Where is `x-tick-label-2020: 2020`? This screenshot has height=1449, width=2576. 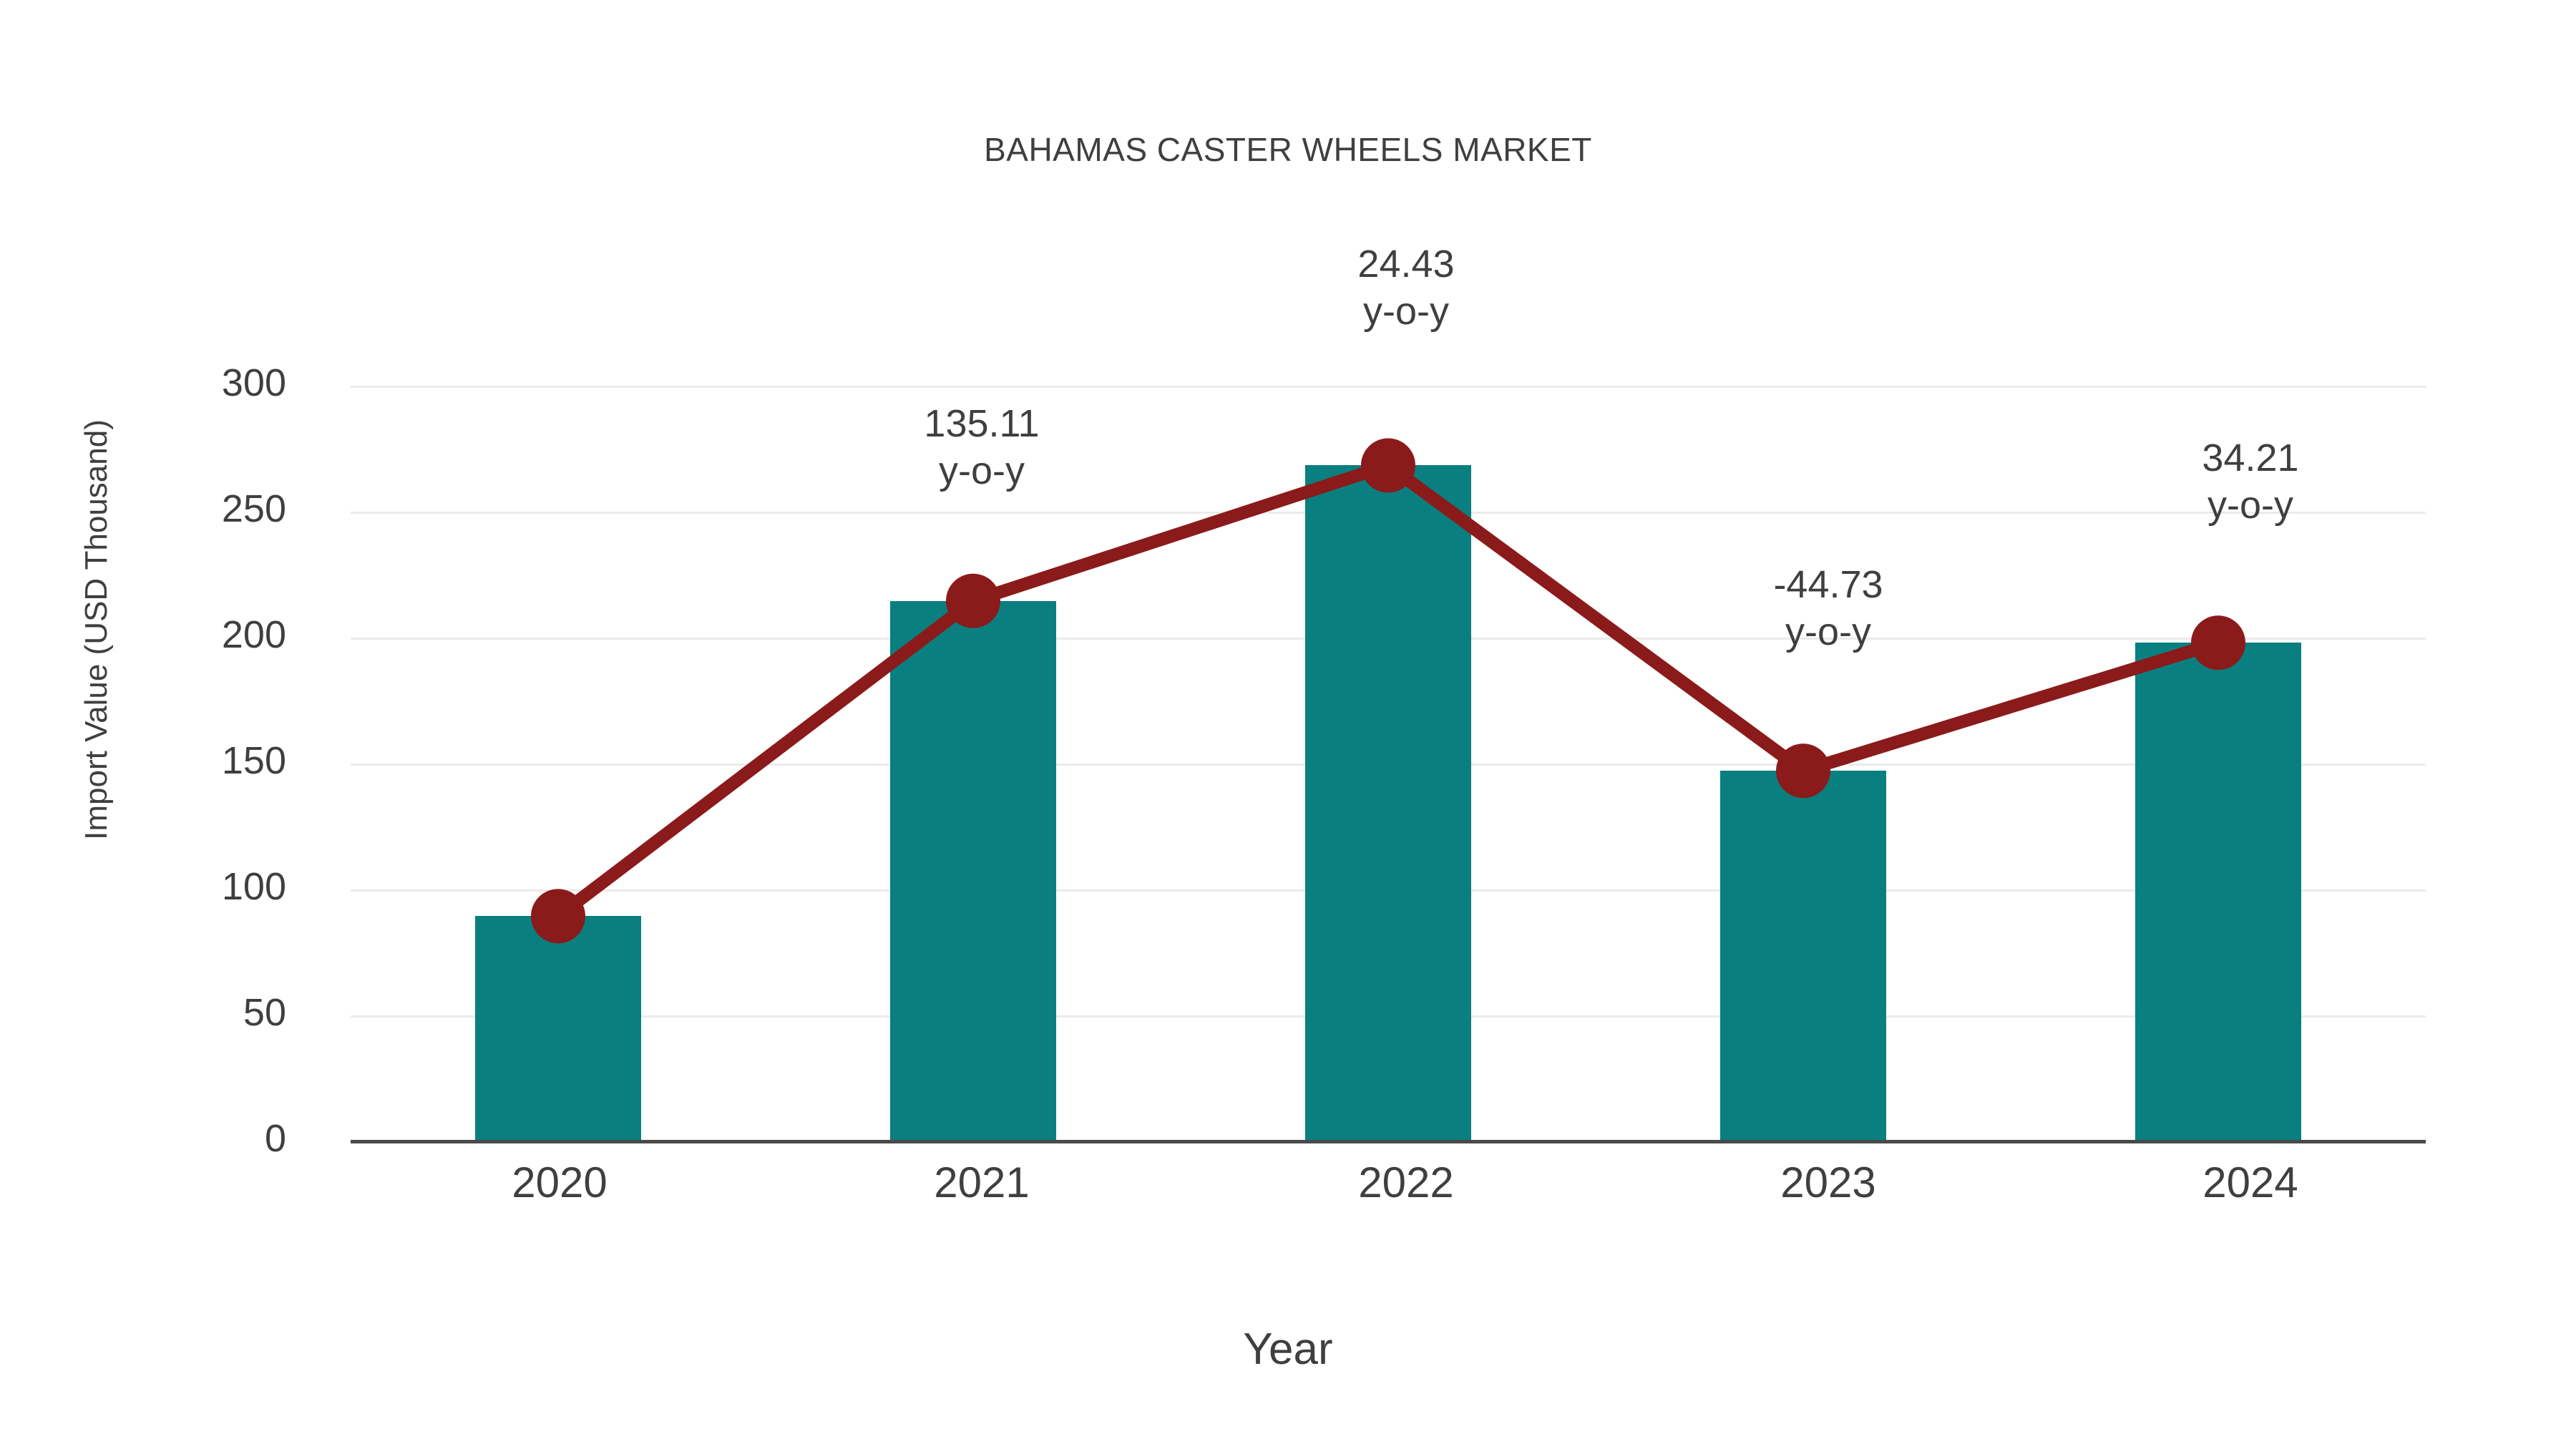
x-tick-label-2020: 2020 is located at coordinates (560, 1182).